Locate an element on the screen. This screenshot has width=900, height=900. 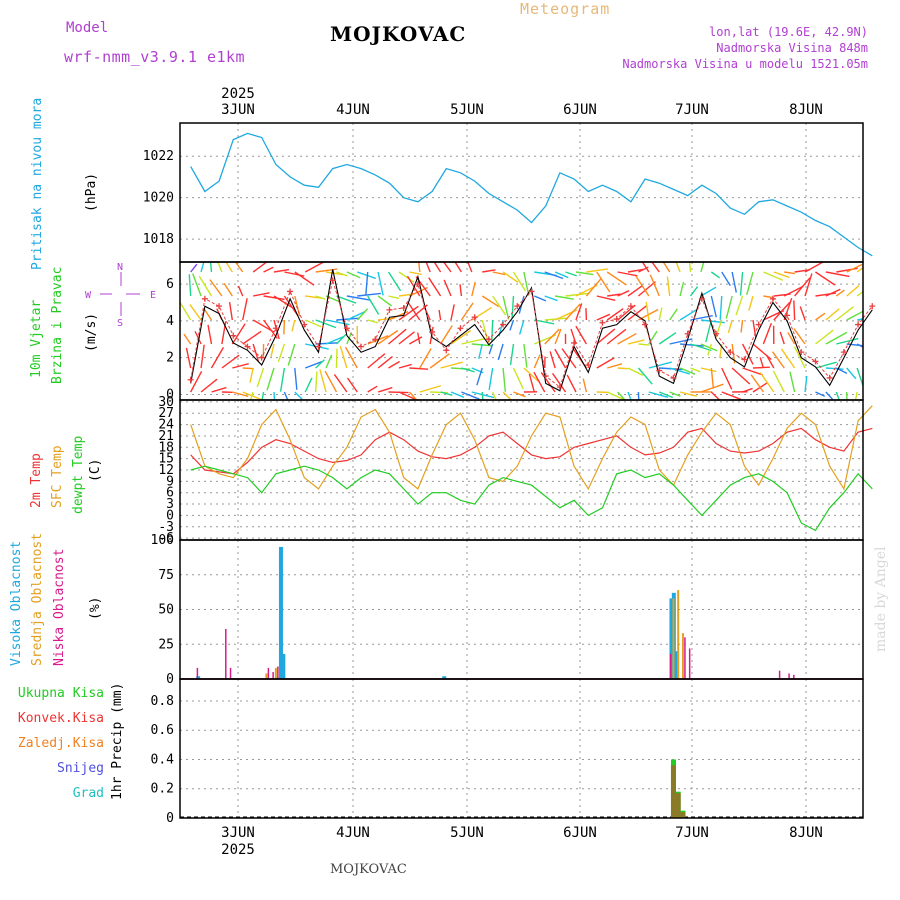
temp-tick-12: 30 is located at coordinates (166, 402).